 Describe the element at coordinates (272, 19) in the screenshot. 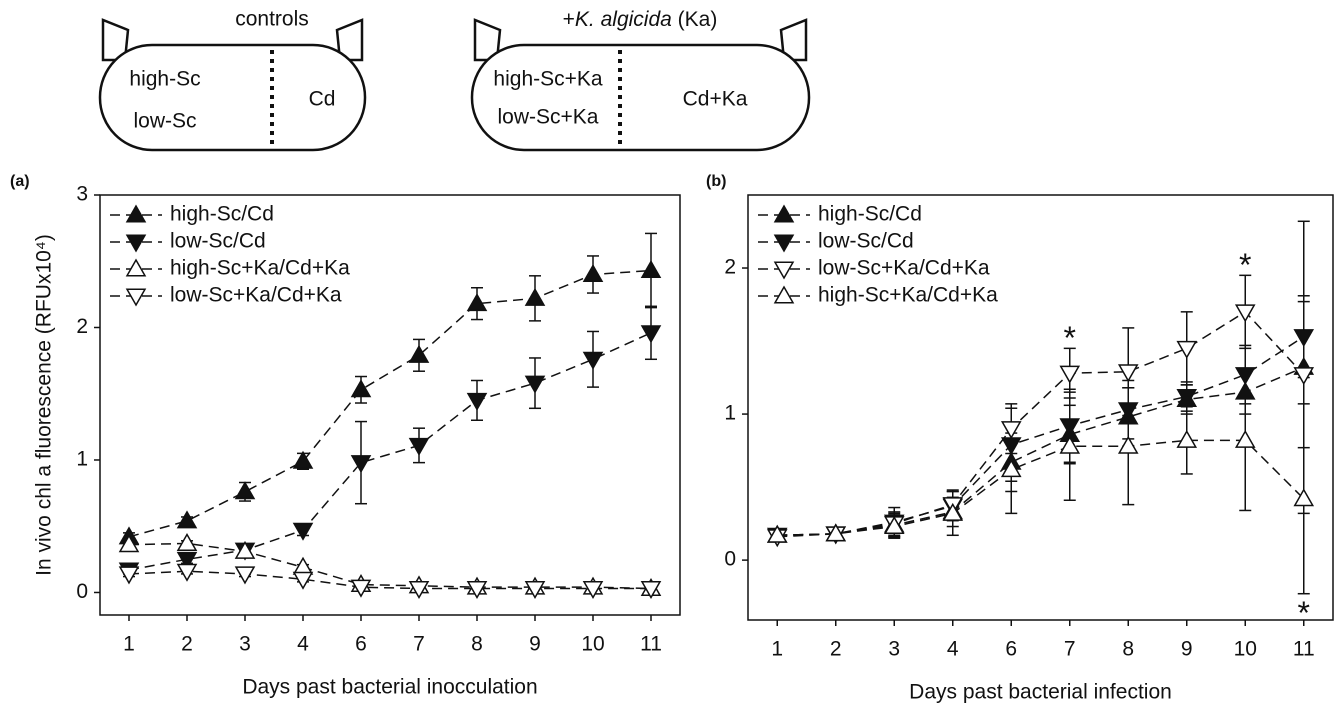

I see `dish-title: controls` at that location.